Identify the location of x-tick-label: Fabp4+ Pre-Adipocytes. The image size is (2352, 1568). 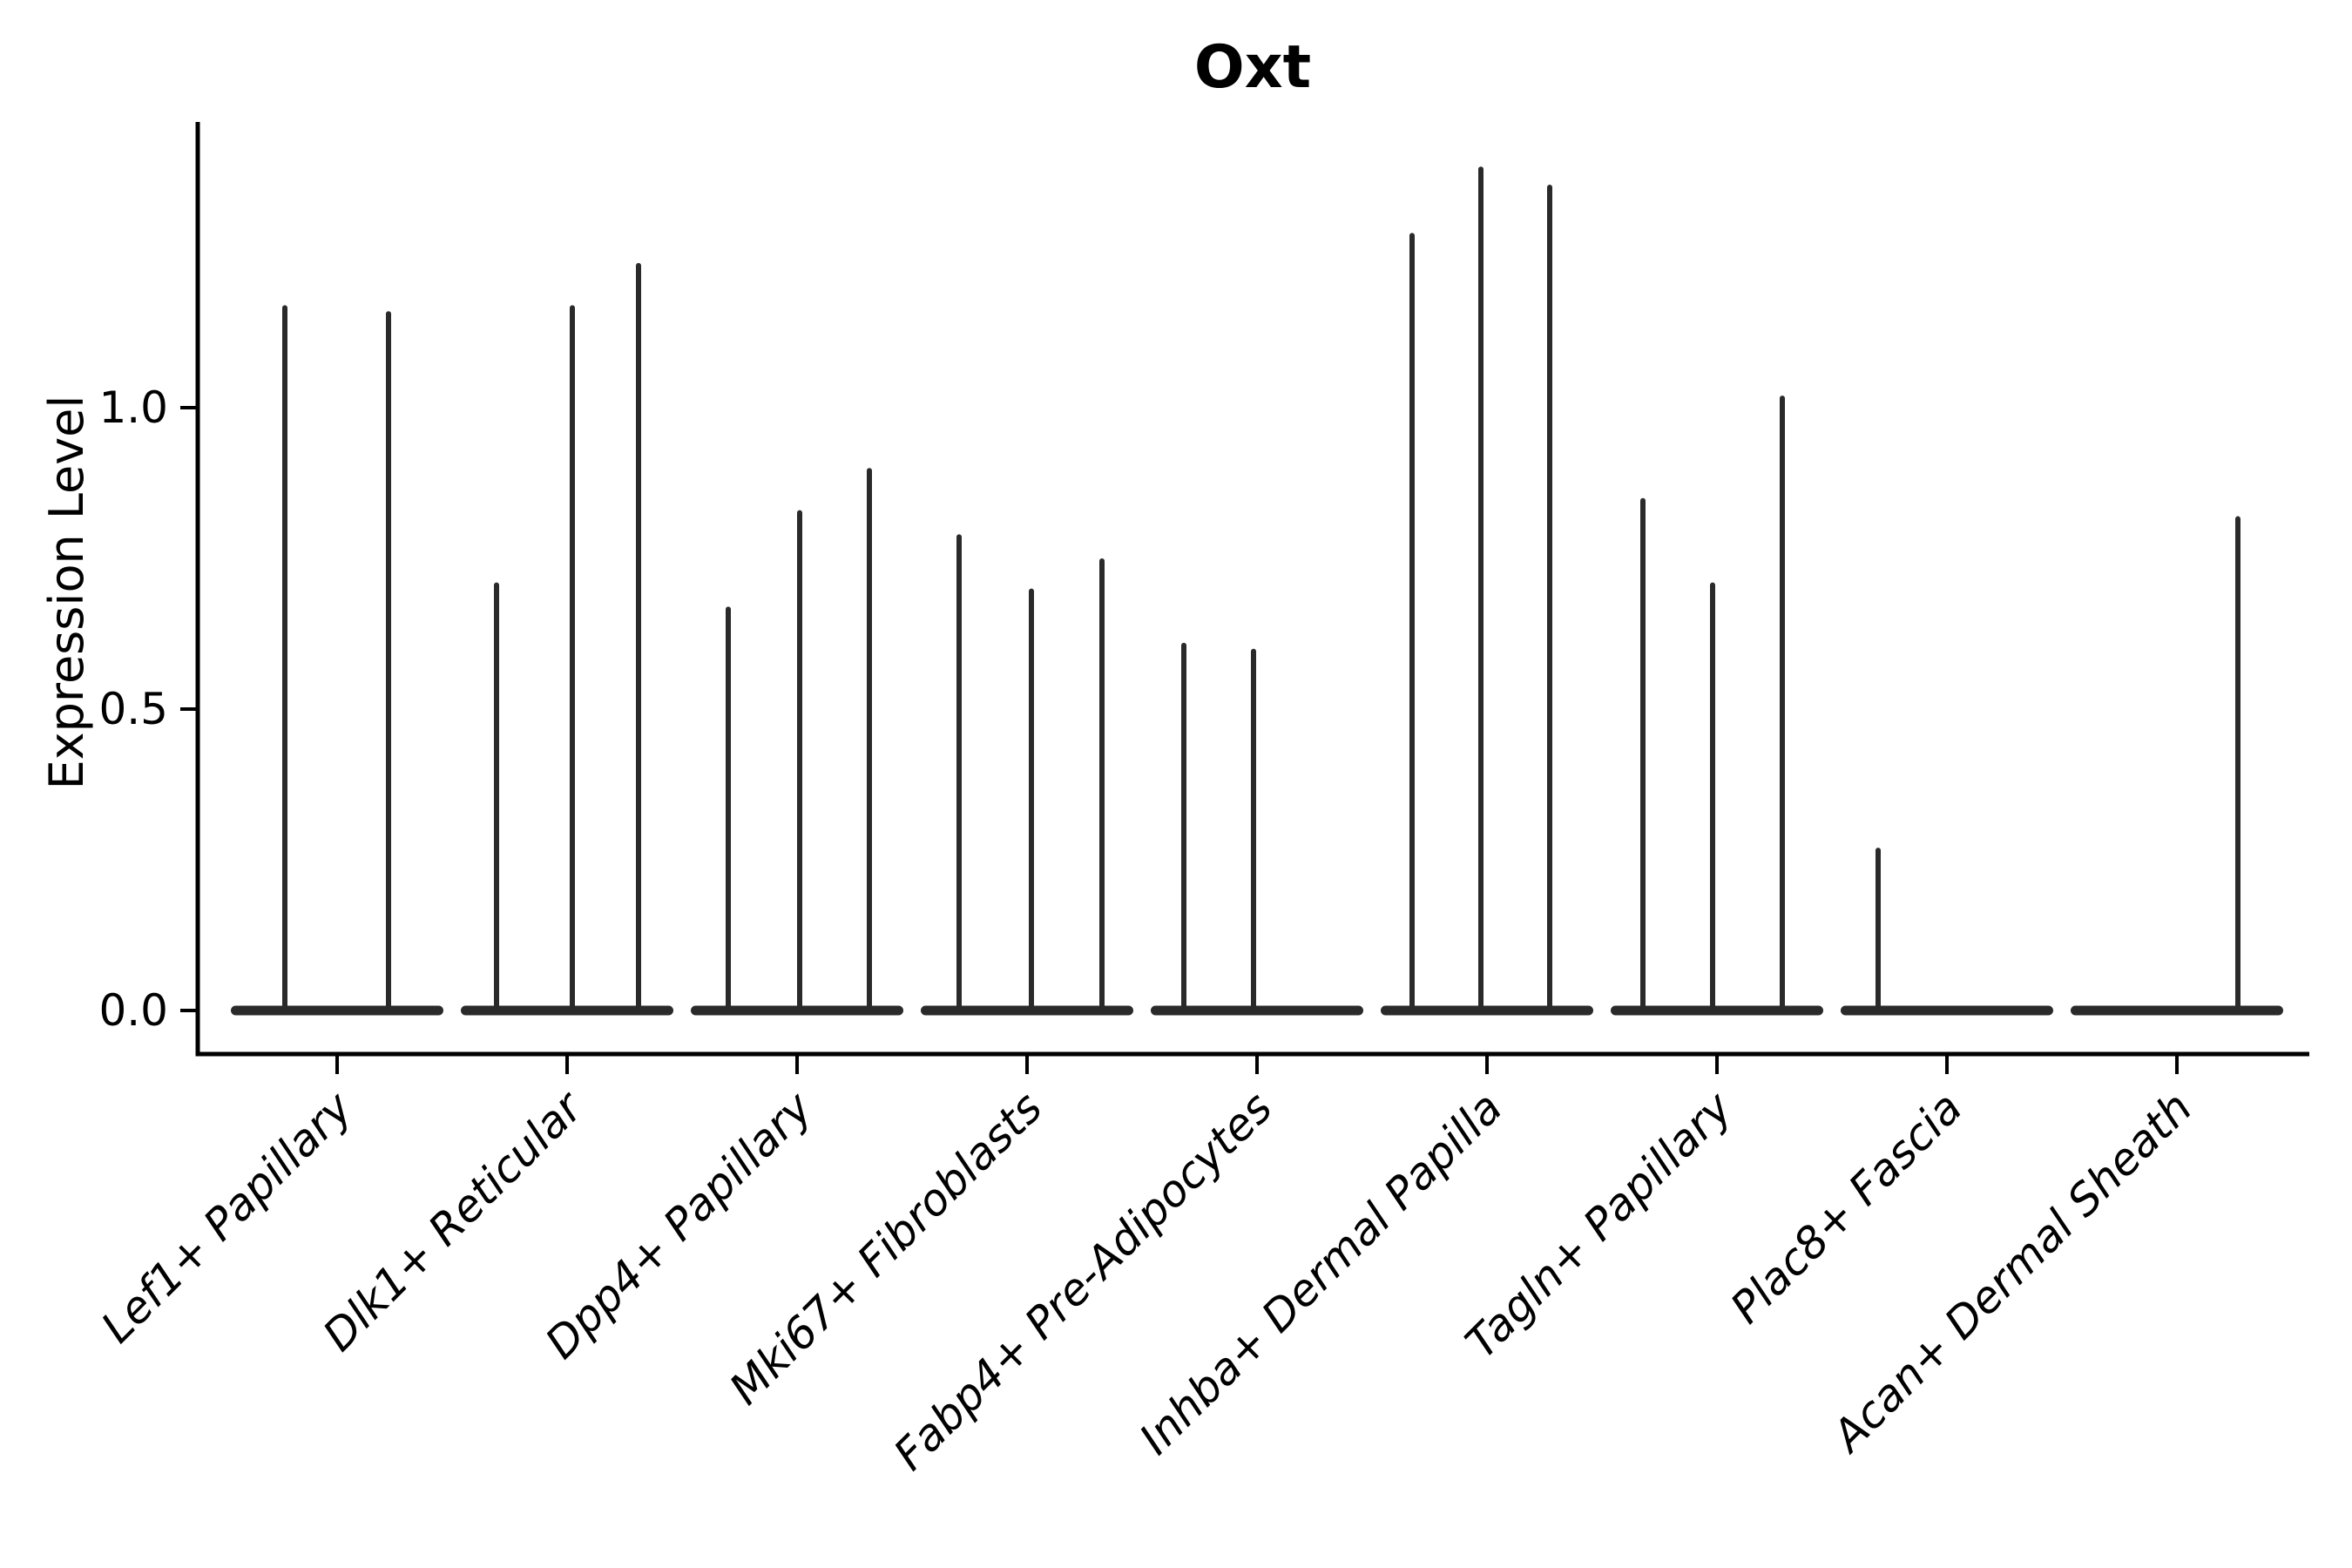
(1083, 1281).